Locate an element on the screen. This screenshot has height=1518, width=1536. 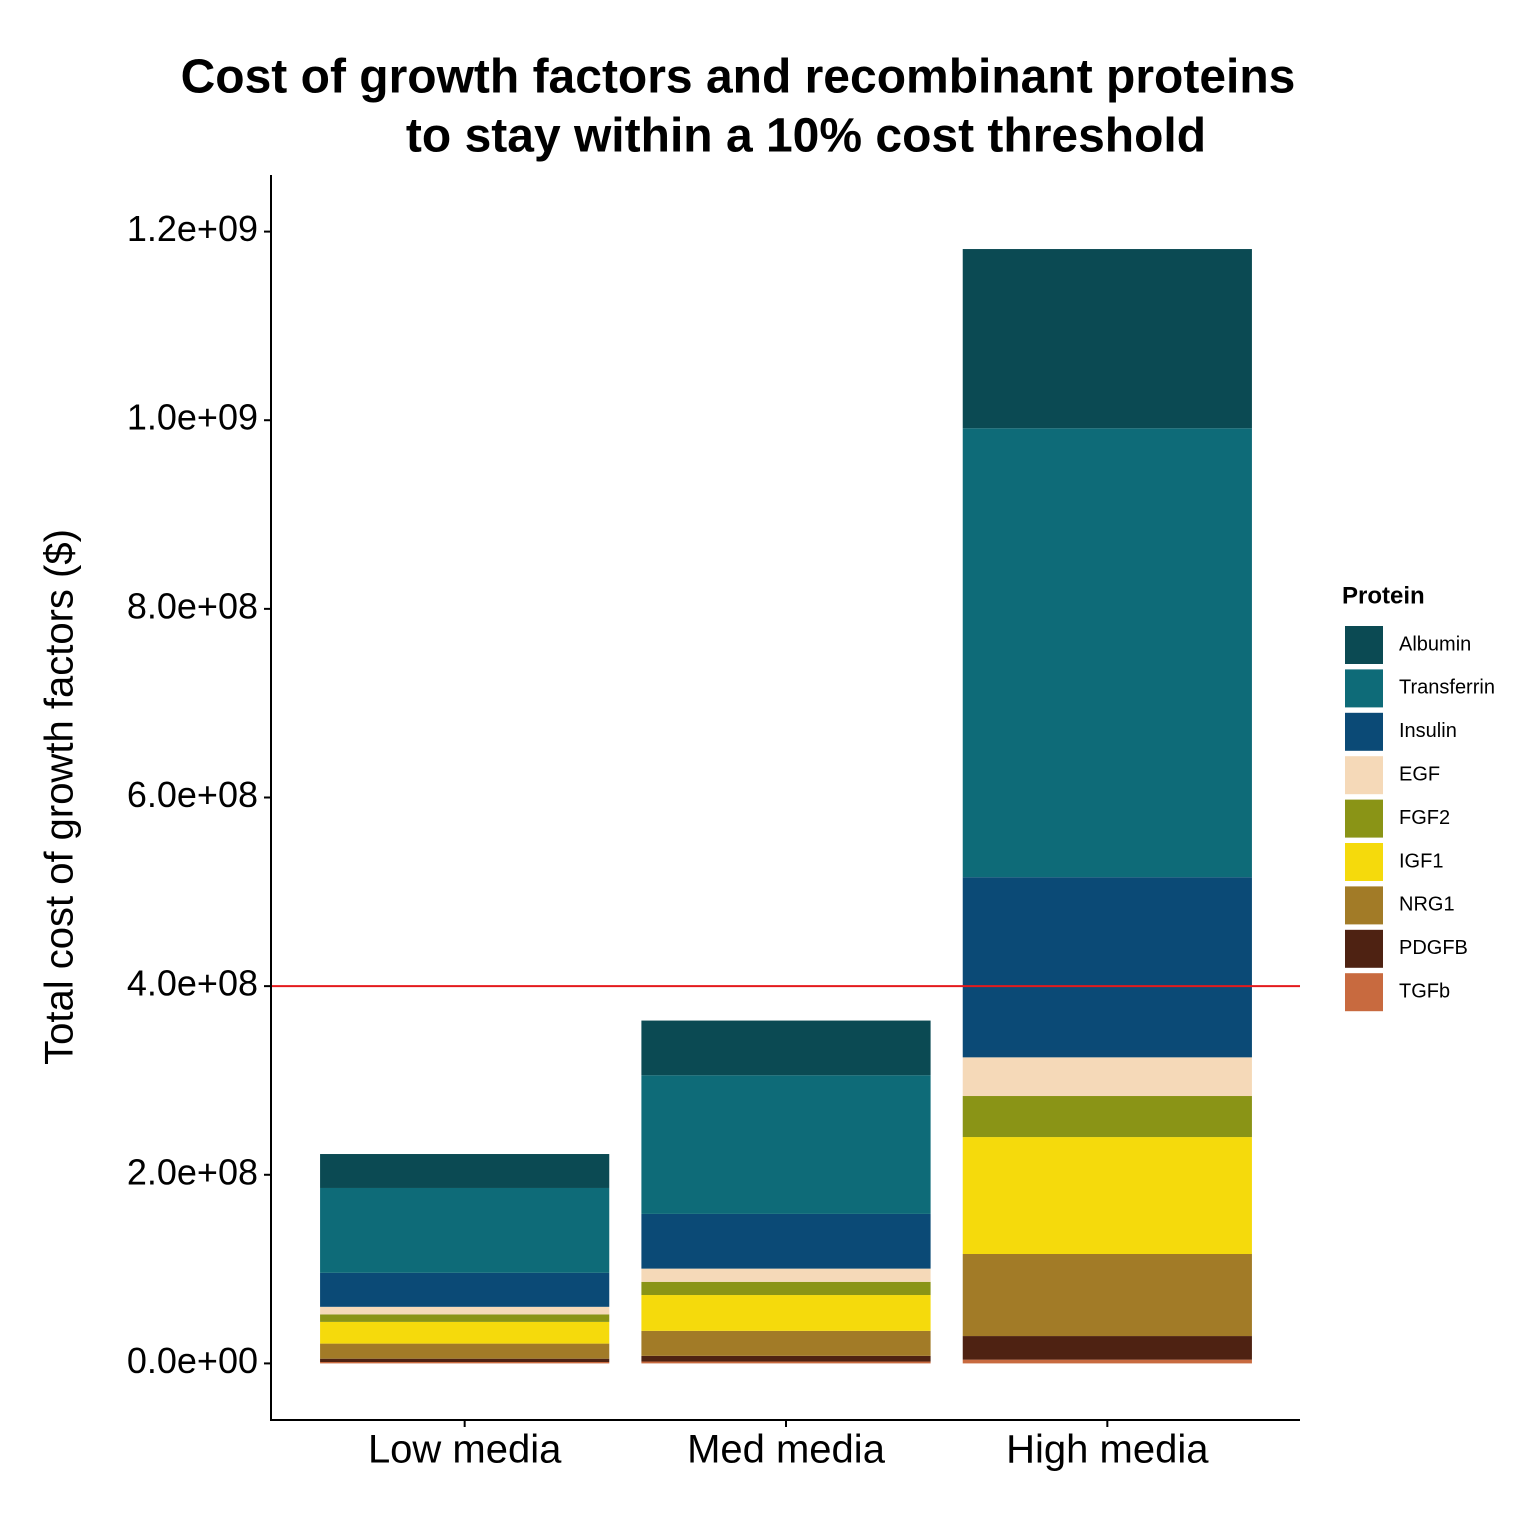
legend-label: IGF1 is located at coordinates (1421, 861).